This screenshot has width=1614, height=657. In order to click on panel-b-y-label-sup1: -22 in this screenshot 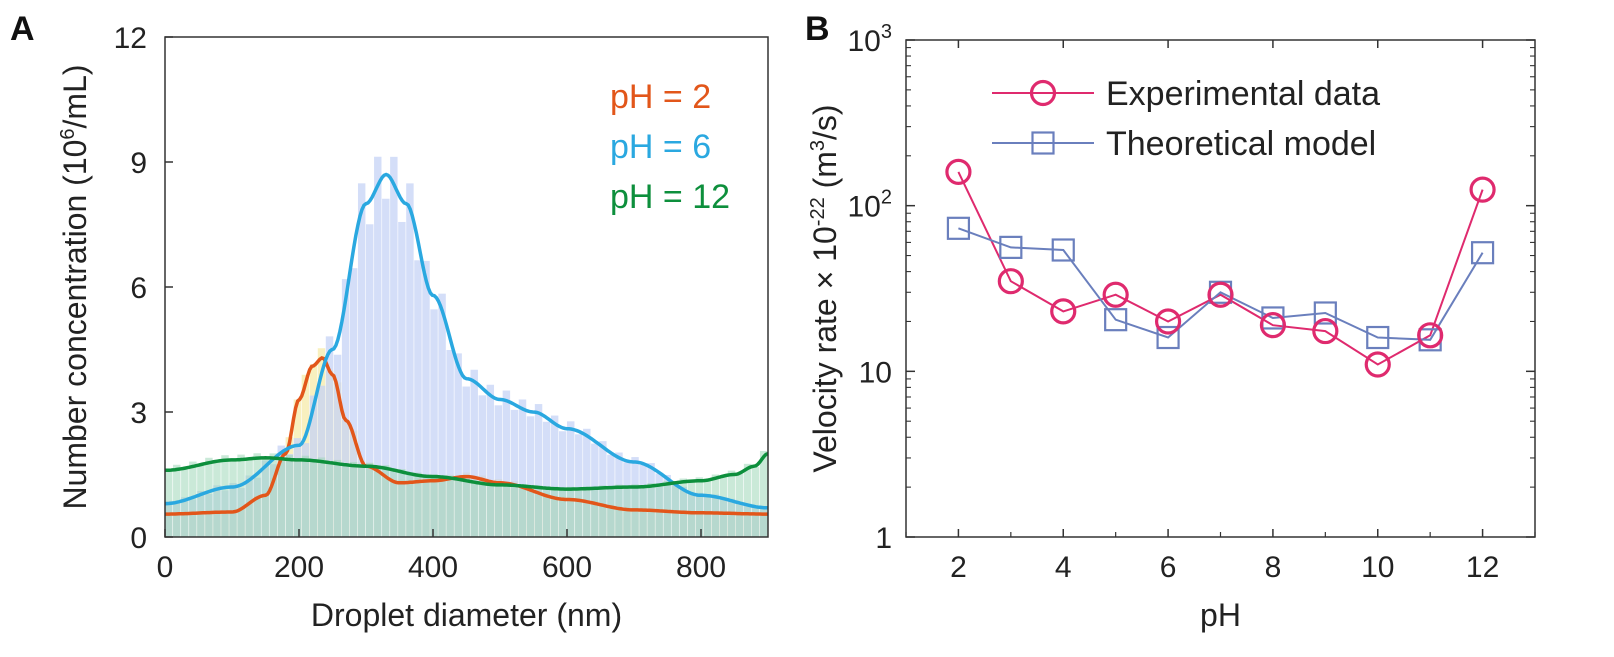, I will do `click(818, 211)`.